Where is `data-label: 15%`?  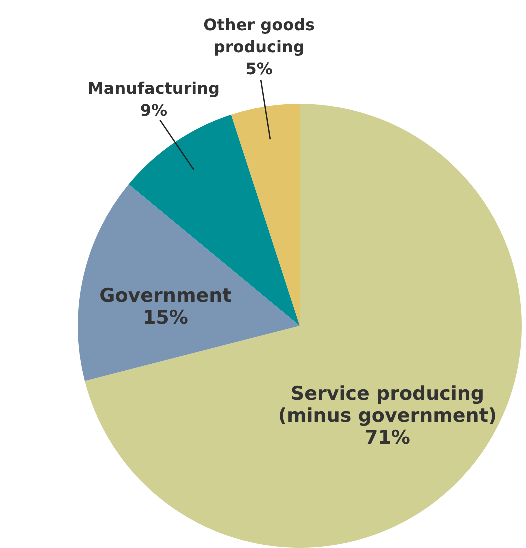
data-label: 15% is located at coordinates (165, 317).